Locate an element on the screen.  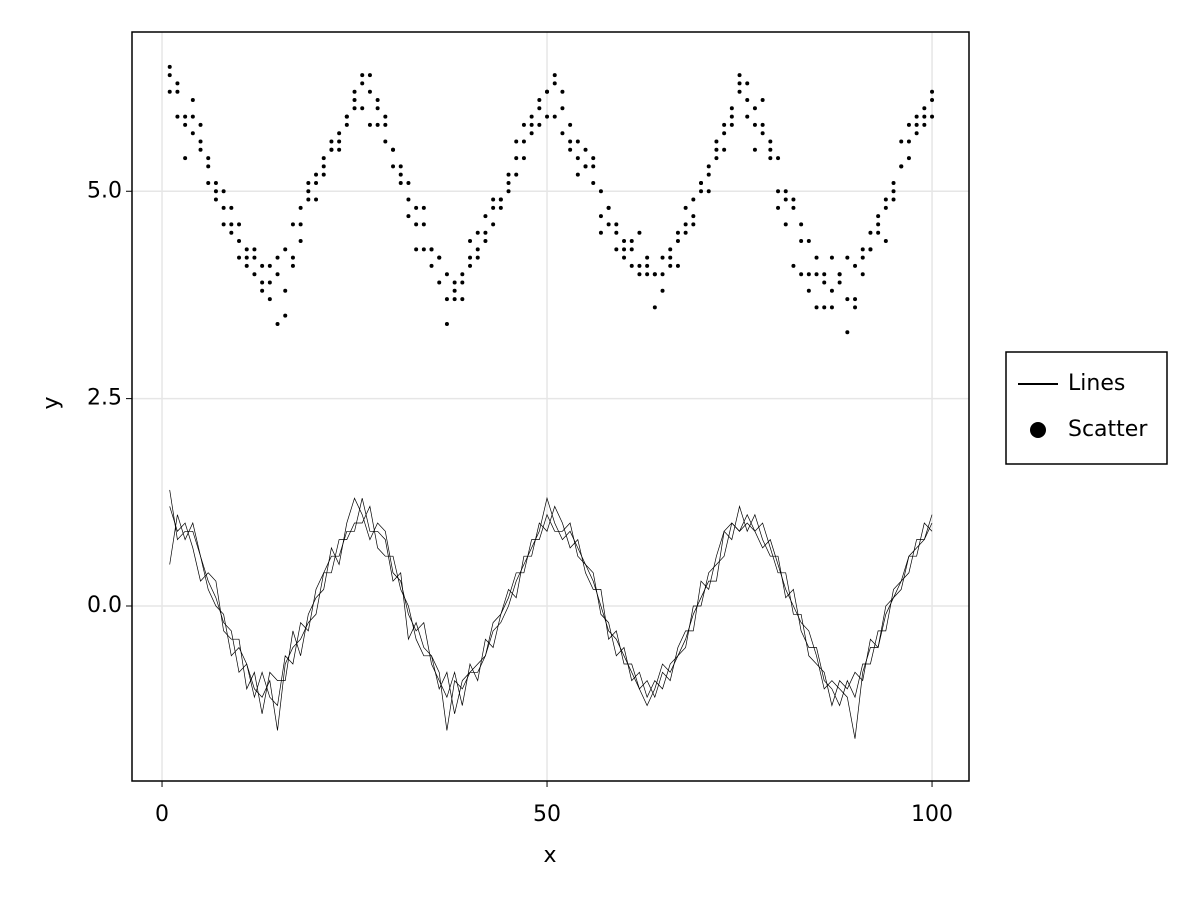
y-tick-label: 2.5 is located at coordinates (104, 398).